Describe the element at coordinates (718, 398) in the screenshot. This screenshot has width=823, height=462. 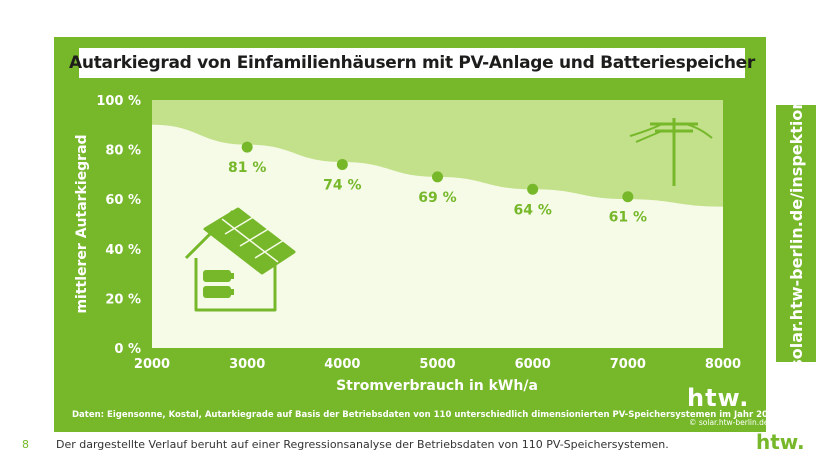
I see `htw-logo-white: htw.` at that location.